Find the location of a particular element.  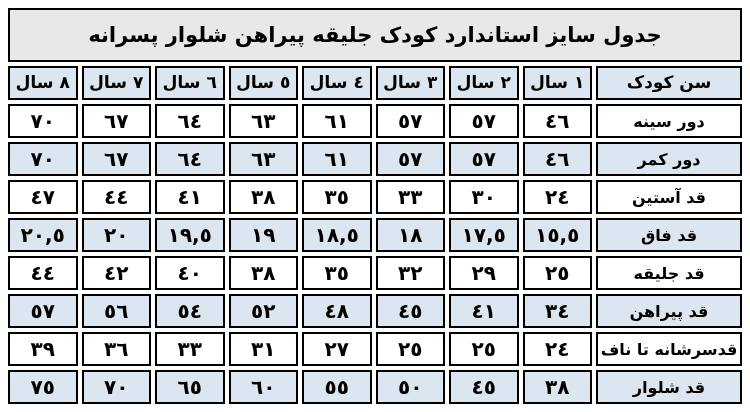

data-cell: ٤٧ is located at coordinates (43, 197).